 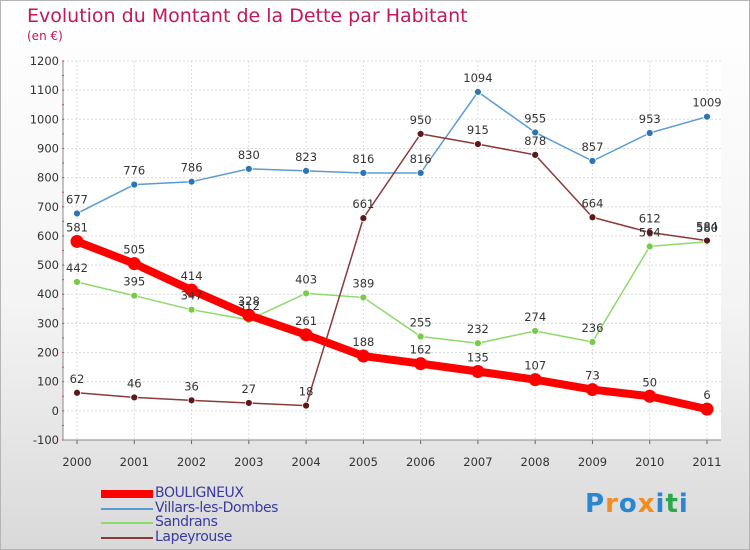 What do you see at coordinates (211, 537) in the screenshot?
I see `legend-item: Lapeyrouse` at bounding box center [211, 537].